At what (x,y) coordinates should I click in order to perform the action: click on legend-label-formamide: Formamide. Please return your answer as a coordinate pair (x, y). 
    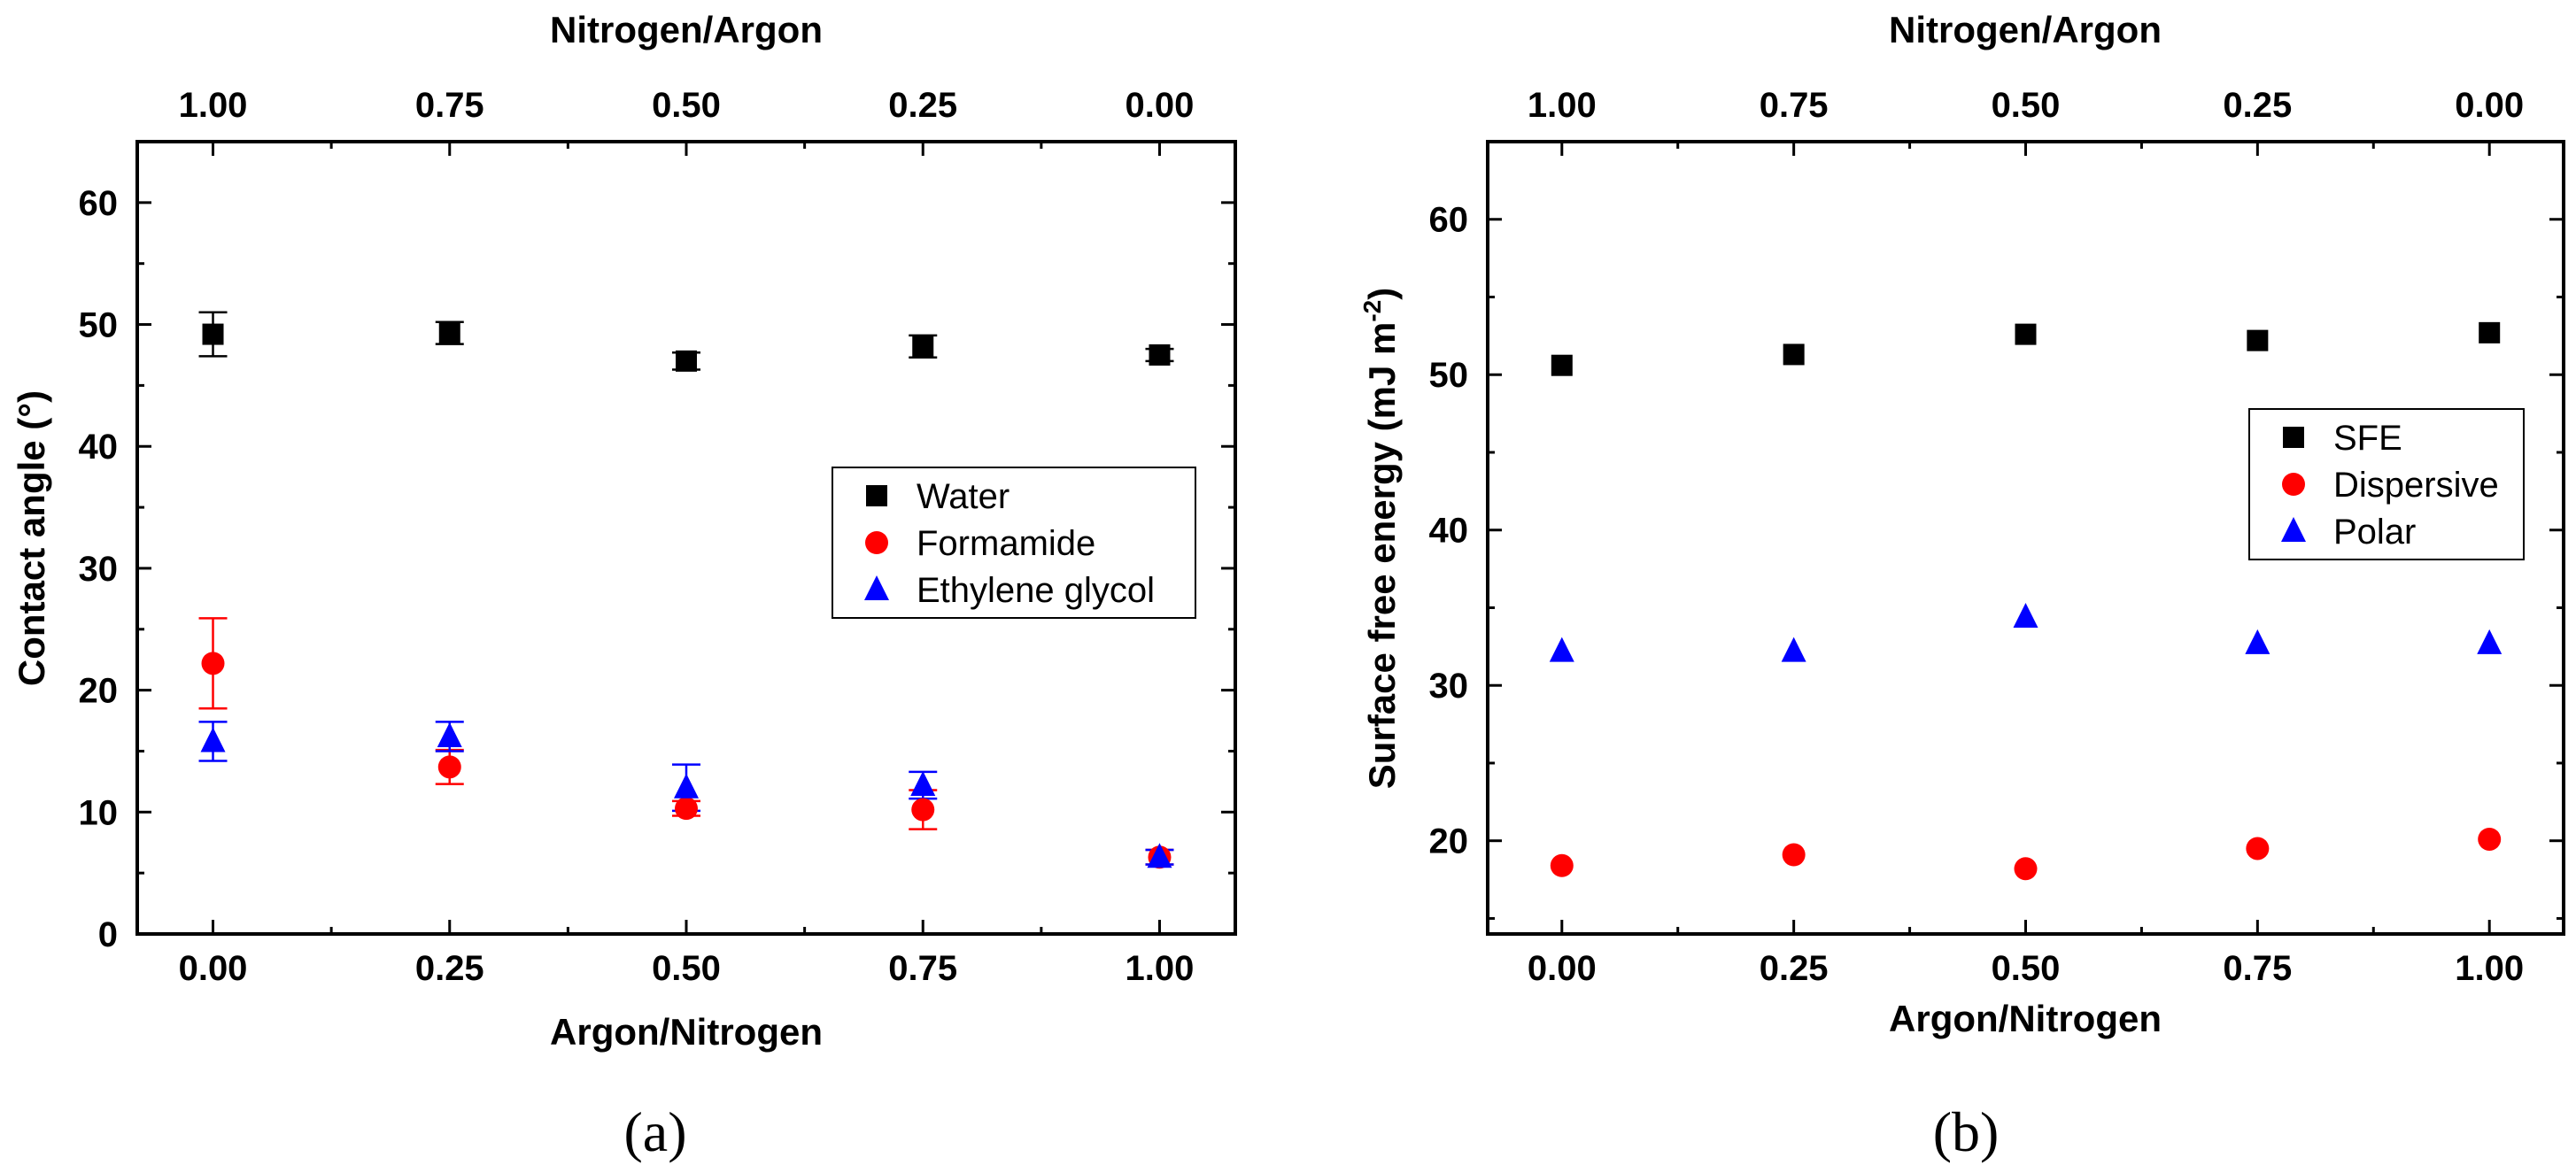
    Looking at the image, I should click on (1006, 543).